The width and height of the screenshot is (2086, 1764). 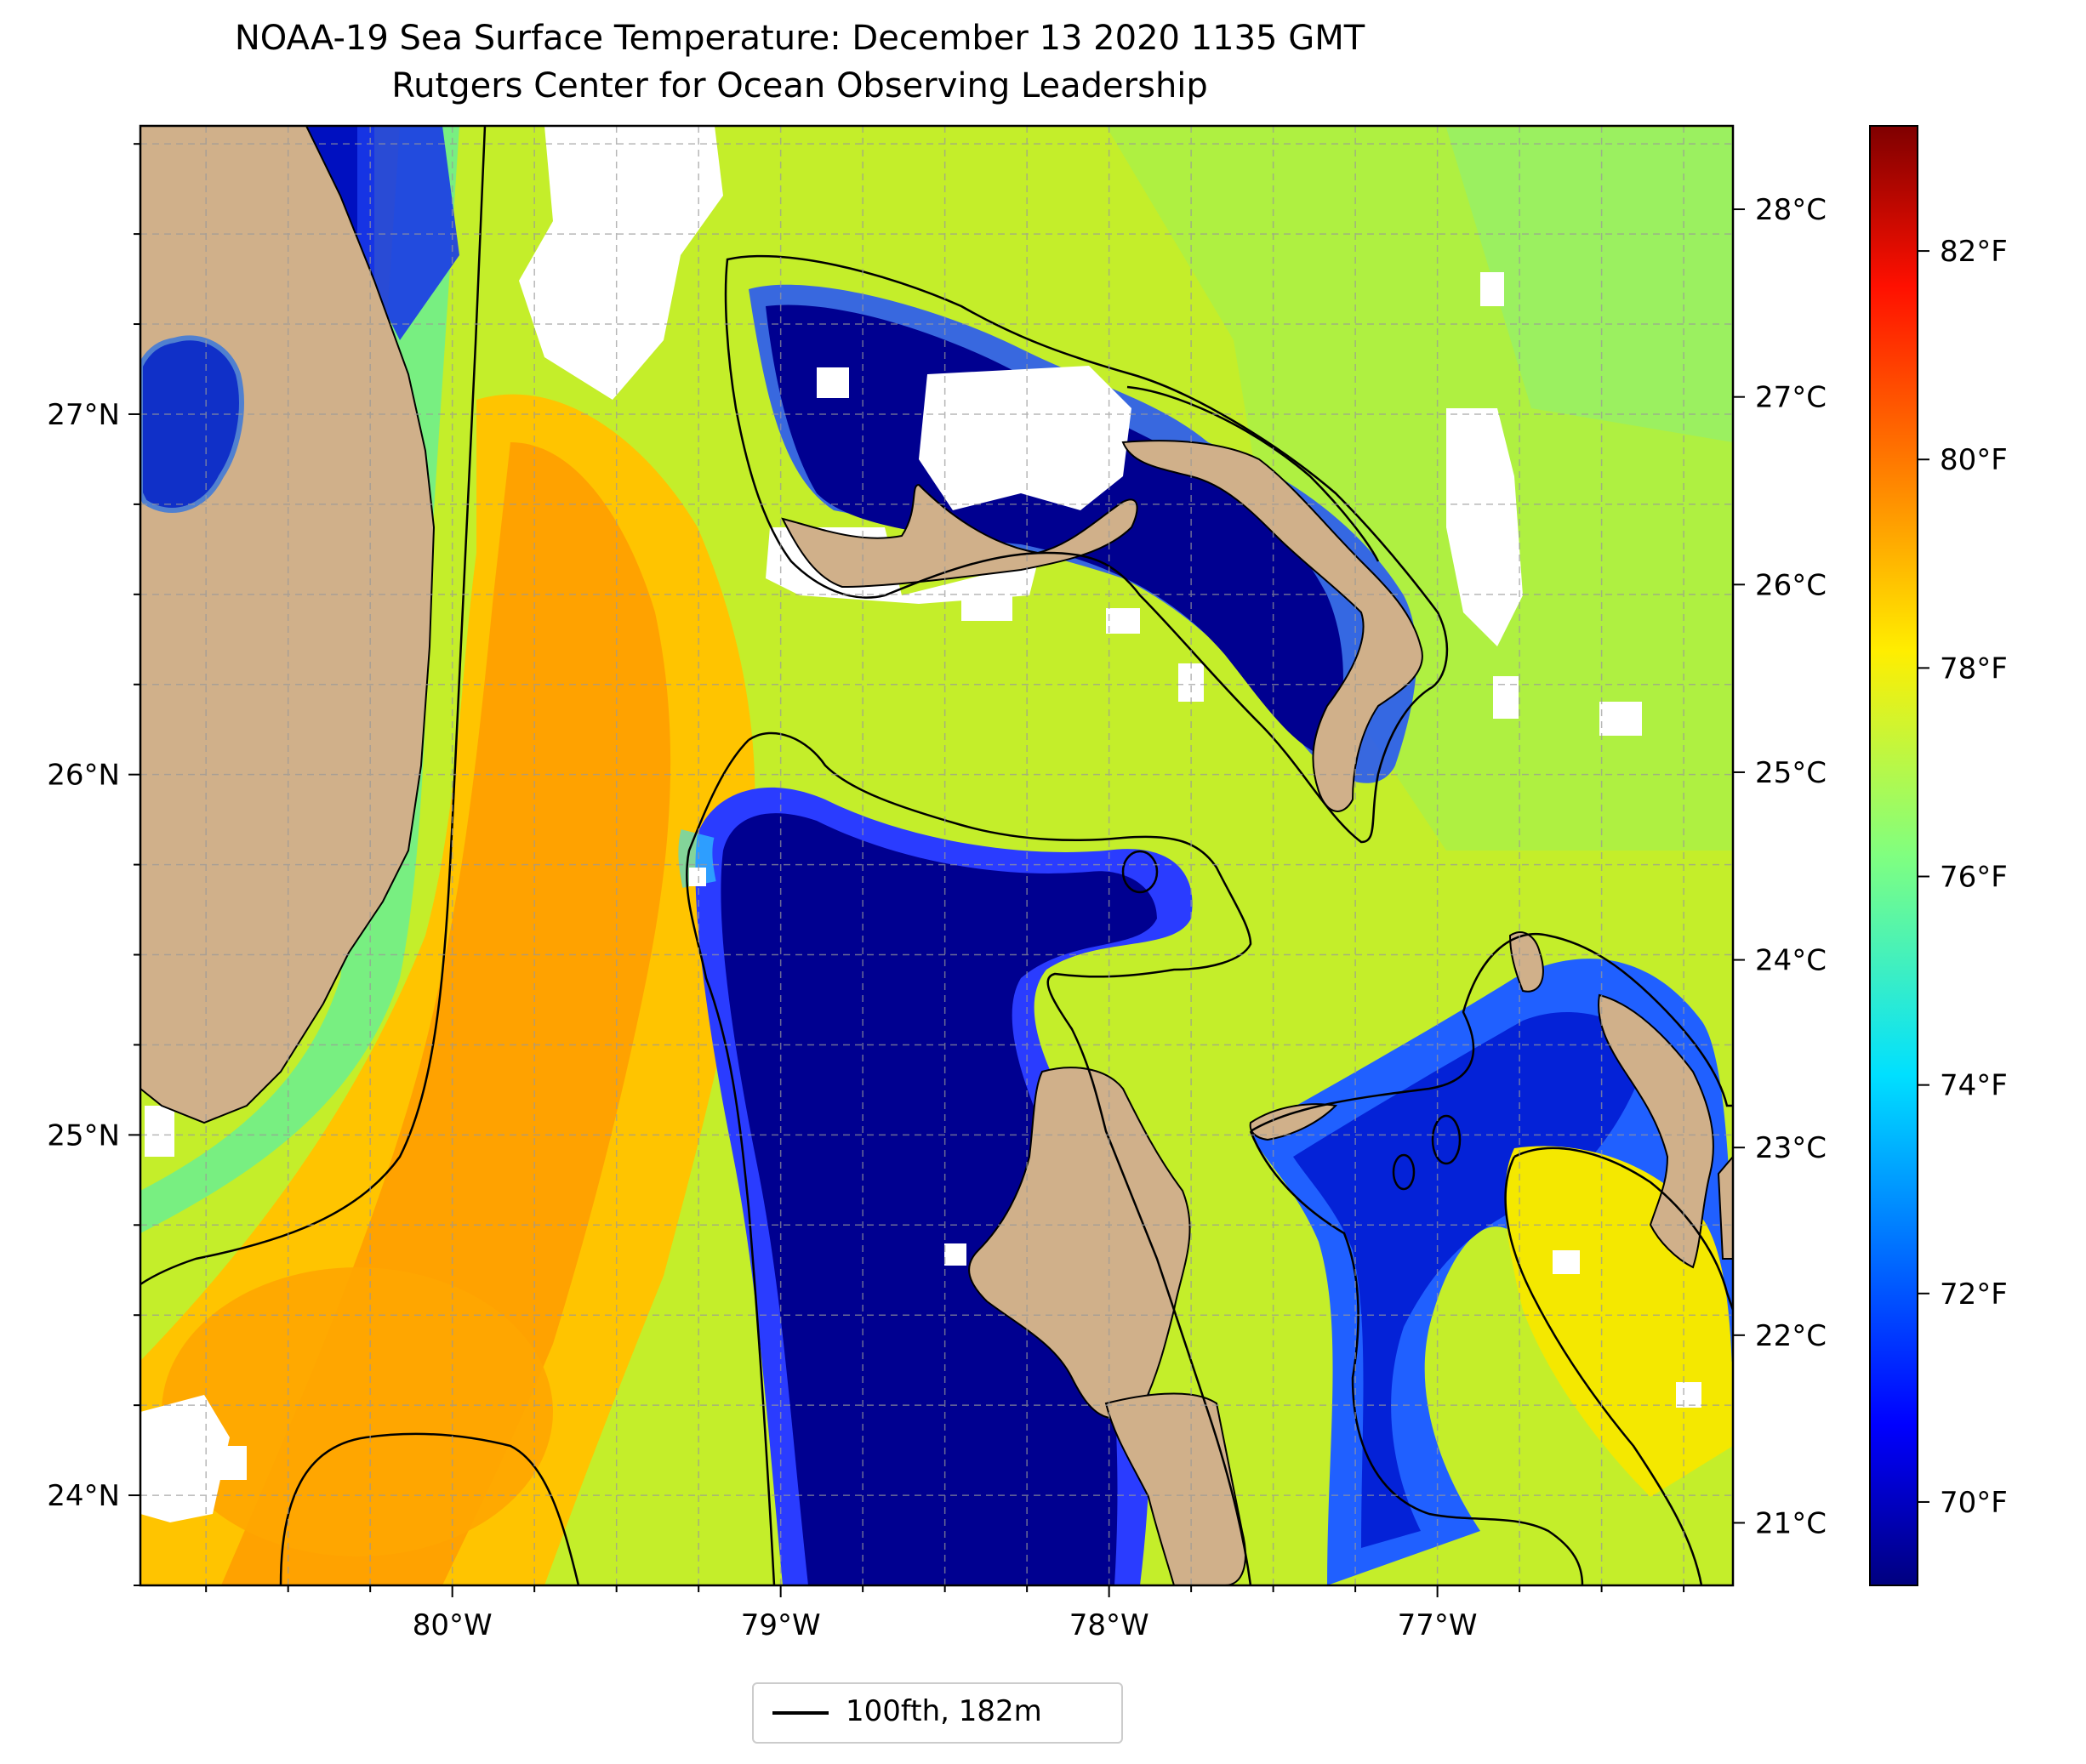 I want to click on contour-little-bahama-bank, so click(x=1086, y=549).